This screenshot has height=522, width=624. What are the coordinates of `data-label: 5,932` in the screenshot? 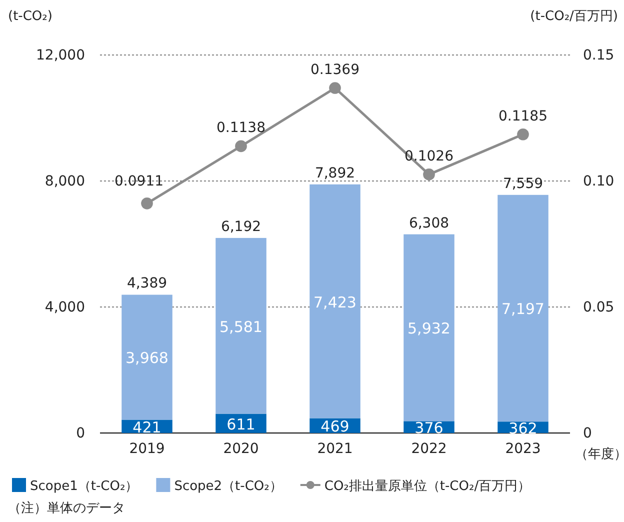 It's located at (429, 329).